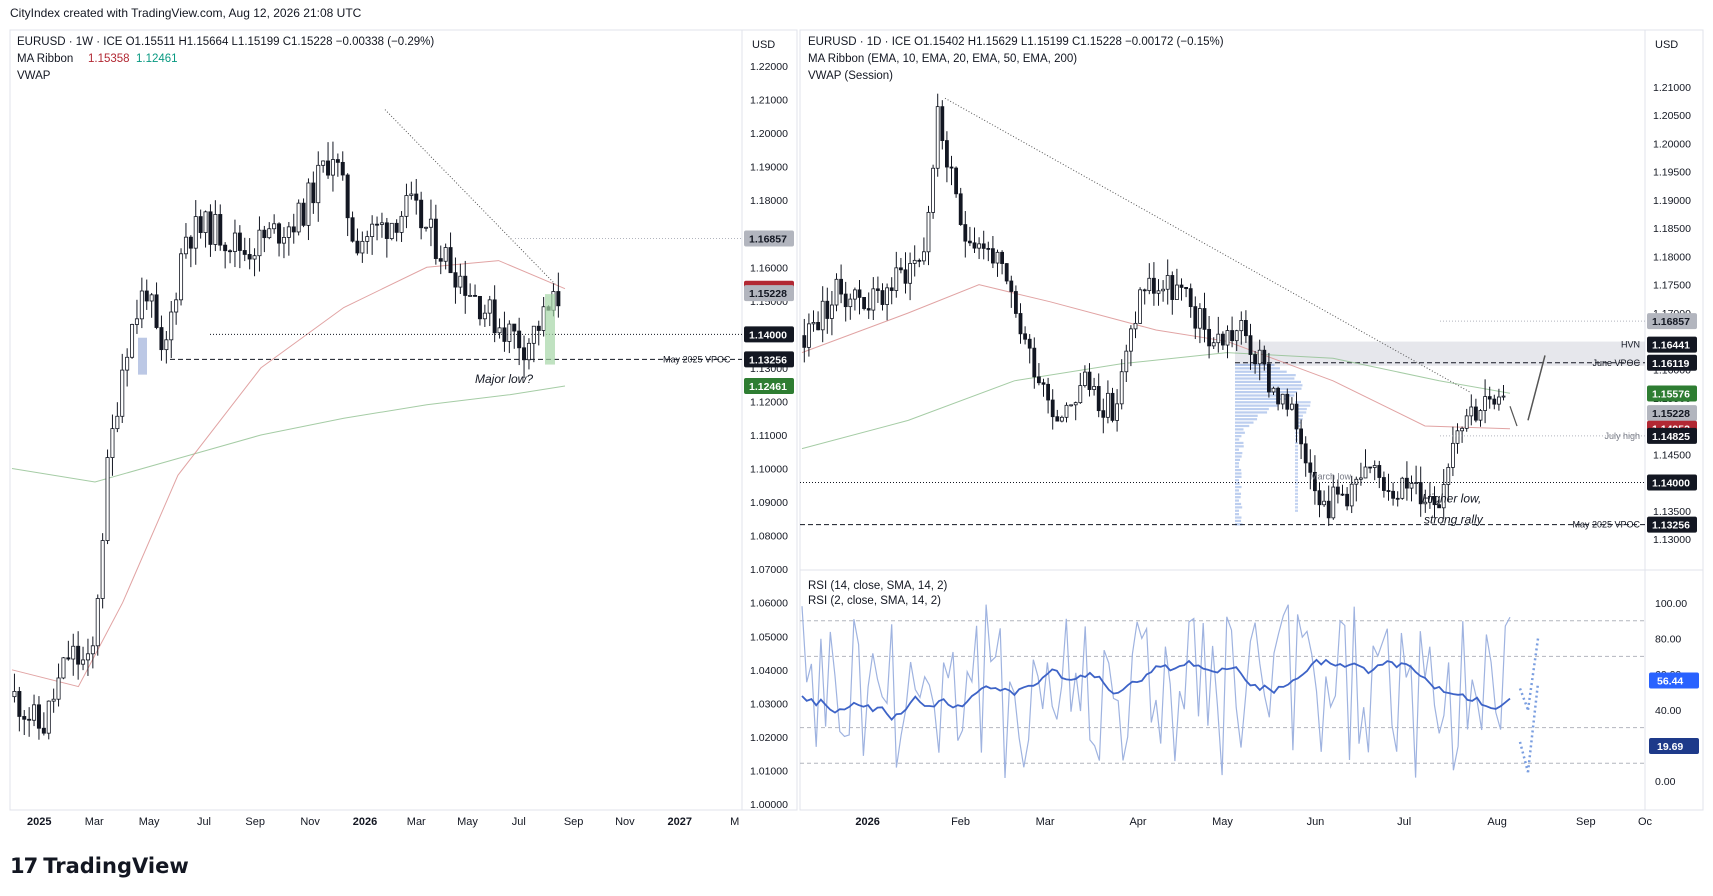 The height and width of the screenshot is (896, 1713). I want to click on rsi-title-2: RSI (2, close, SMA, 14, 2), so click(874, 601).